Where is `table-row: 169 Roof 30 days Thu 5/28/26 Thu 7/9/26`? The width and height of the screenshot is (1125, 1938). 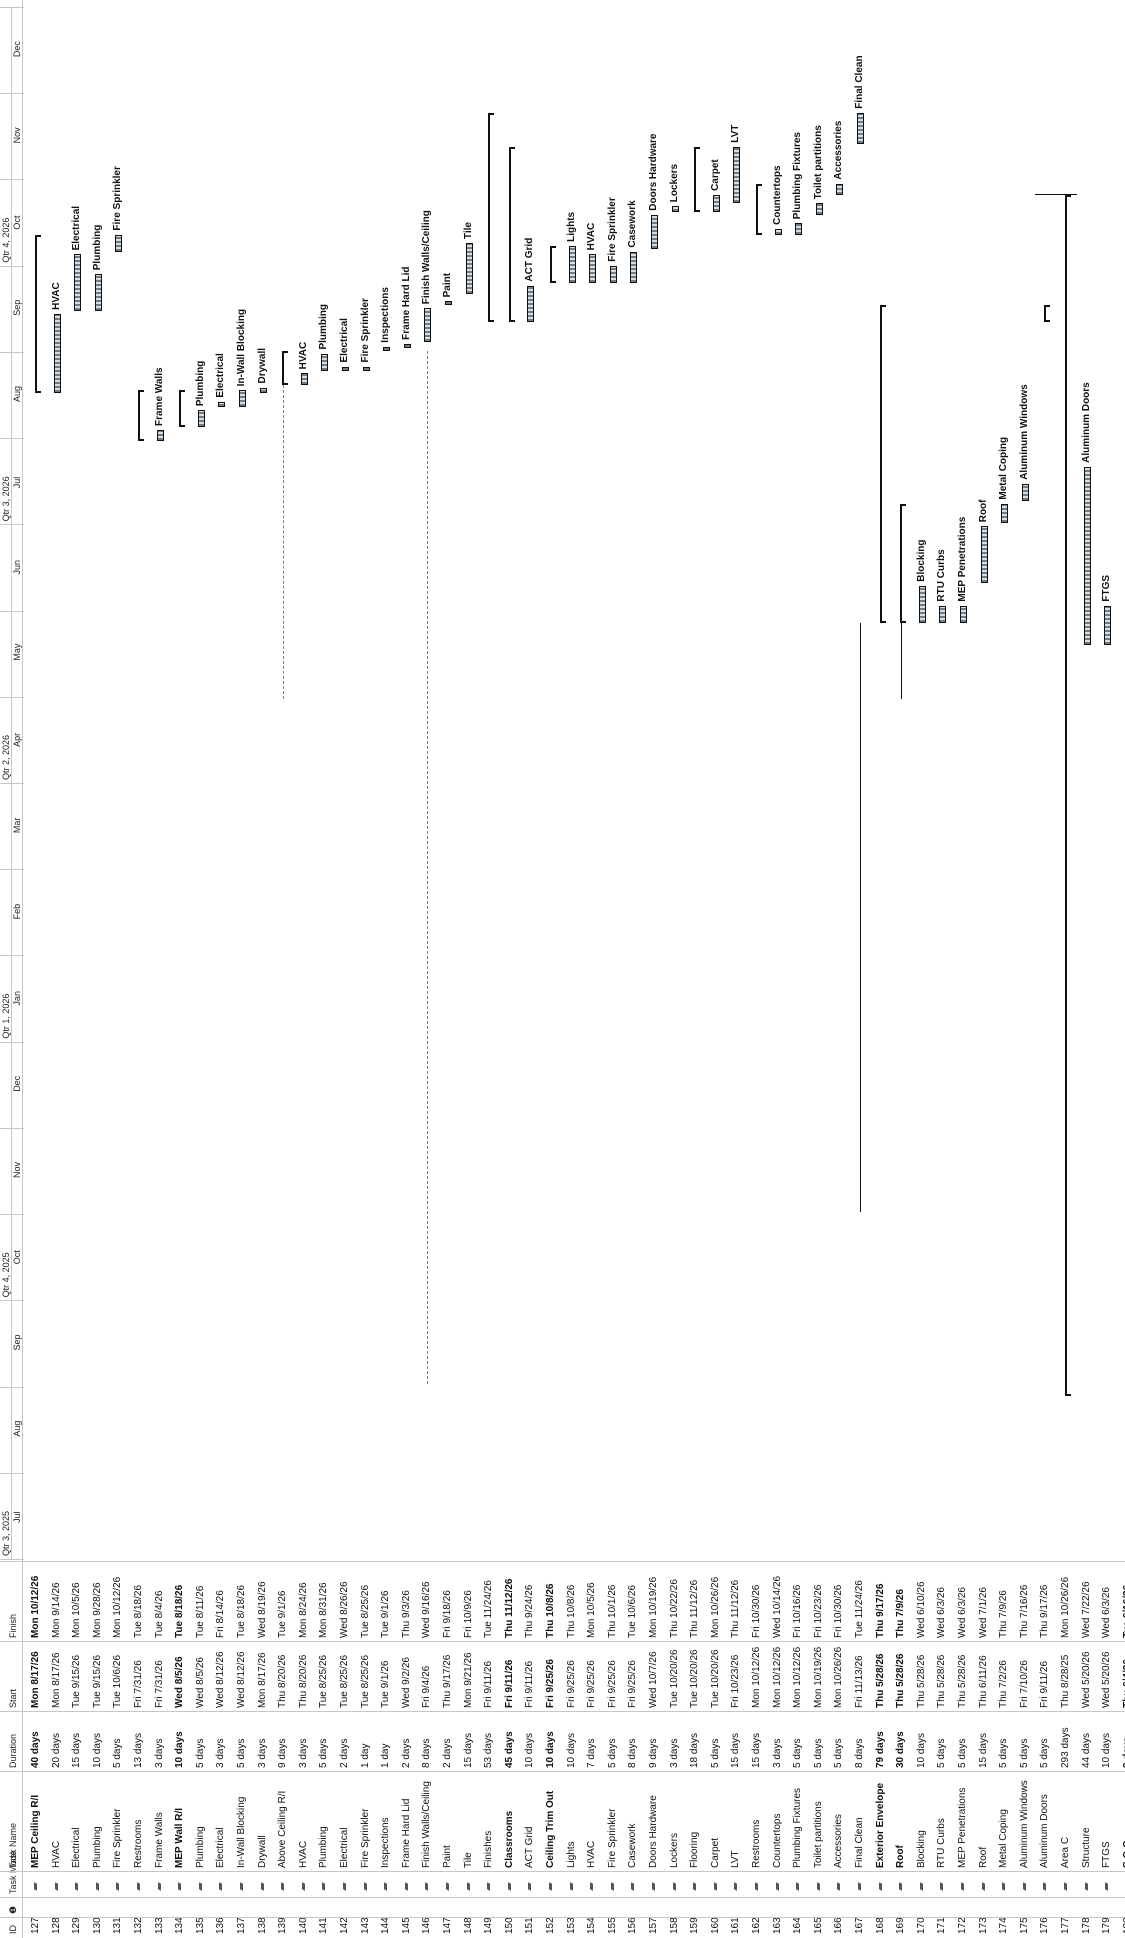
table-row: 169 Roof 30 days Thu 5/28/26 Thu 7/9/26 is located at coordinates (901, 1749).